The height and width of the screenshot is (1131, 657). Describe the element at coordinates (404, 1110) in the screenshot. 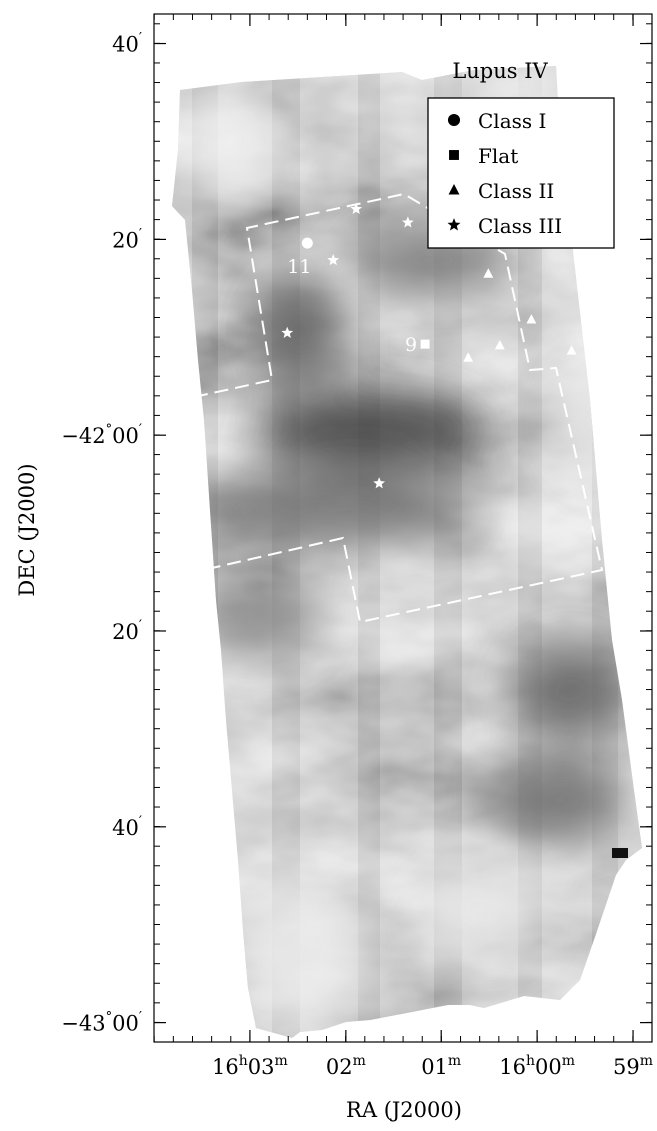

I see `x-axis-label: RA (J2000)` at that location.